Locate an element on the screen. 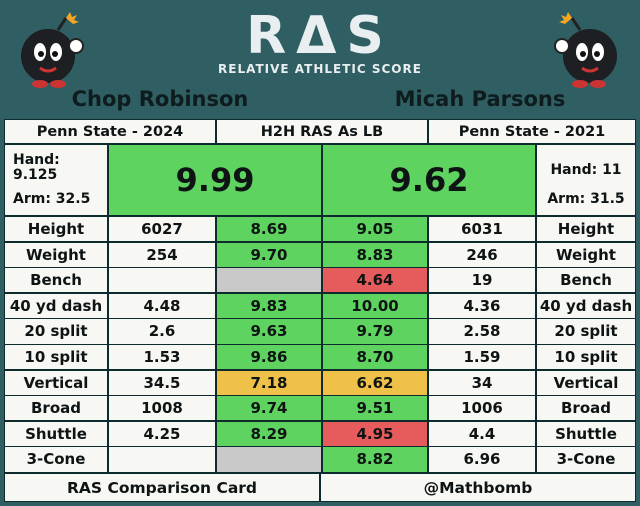  right-raw-value: 4.4 is located at coordinates (482, 433).